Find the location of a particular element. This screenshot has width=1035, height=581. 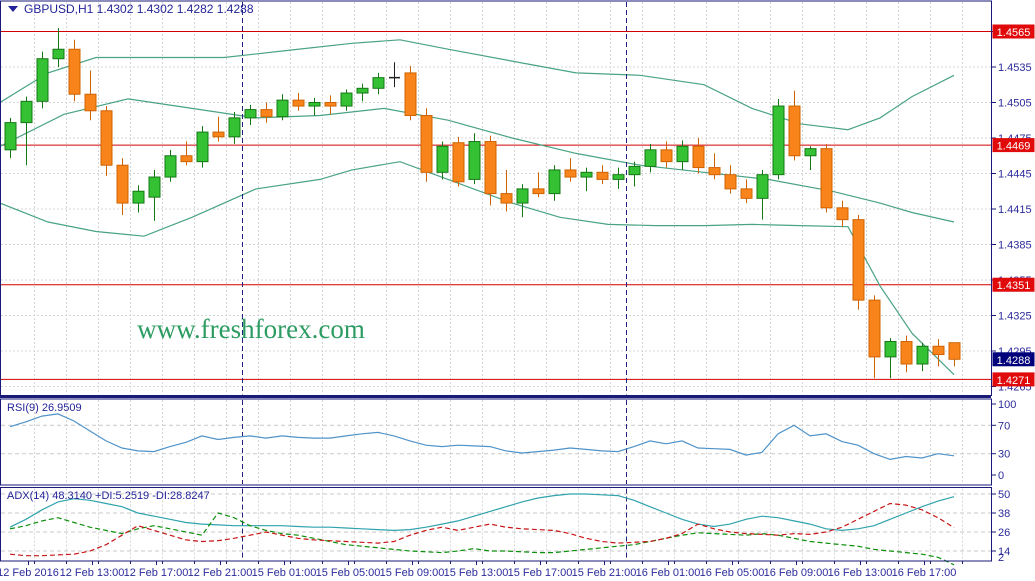

adx-tick-label: 26 is located at coordinates (1004, 533).